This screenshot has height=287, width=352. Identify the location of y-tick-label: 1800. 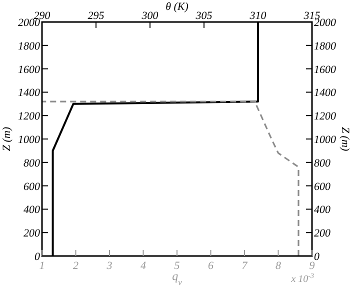
(29, 46).